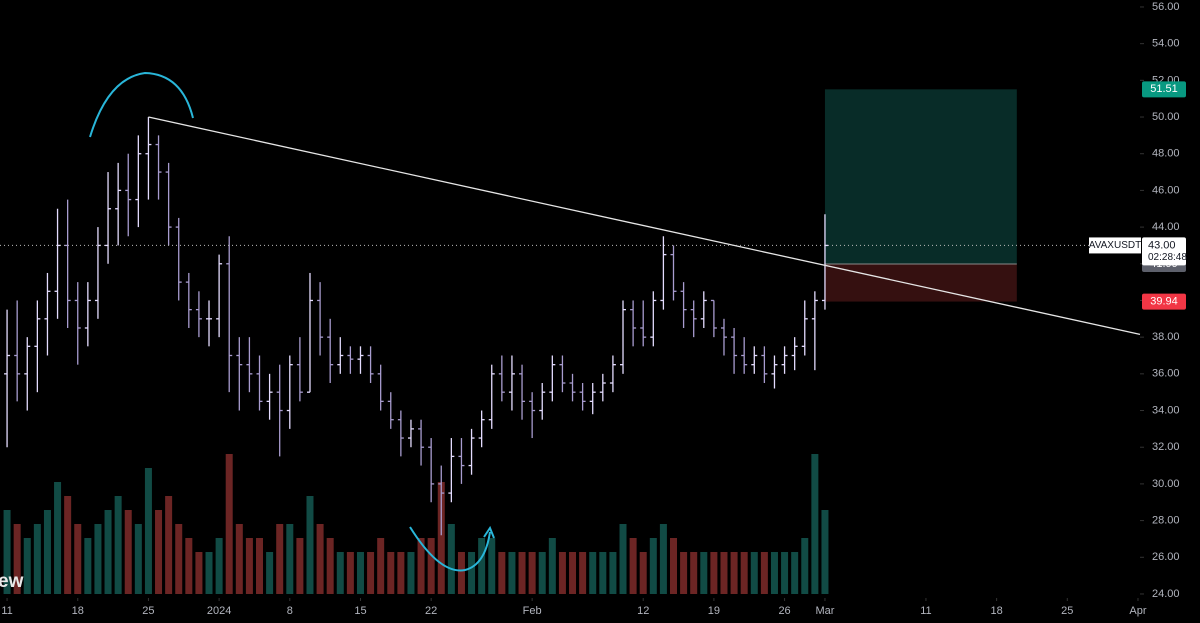  Describe the element at coordinates (532, 611) in the screenshot. I see `x-tick-label: Feb` at that location.